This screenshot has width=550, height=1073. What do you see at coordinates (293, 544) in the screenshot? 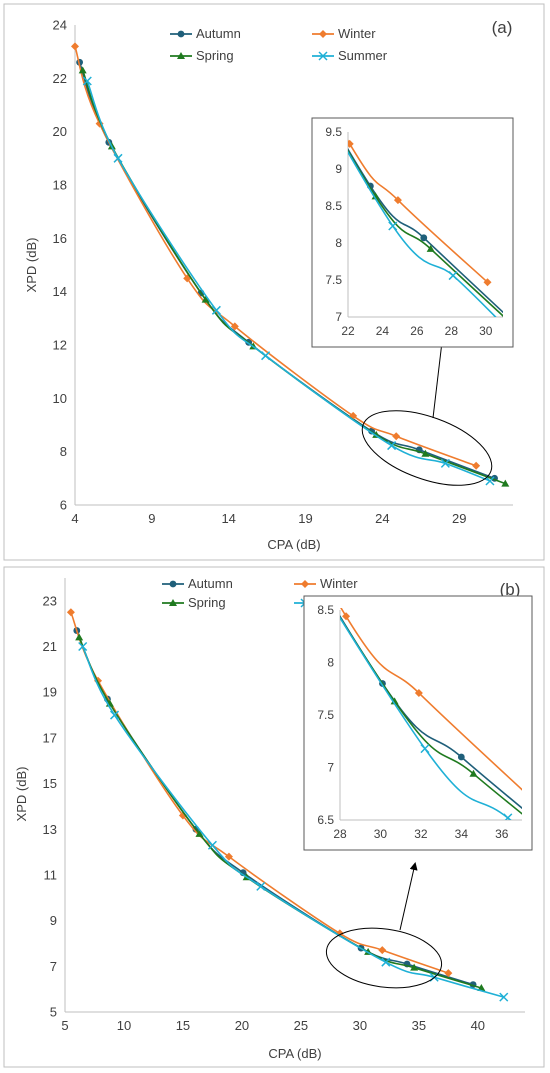
I see `panel-a-x-axis-title: CPA (dB)` at bounding box center [293, 544].